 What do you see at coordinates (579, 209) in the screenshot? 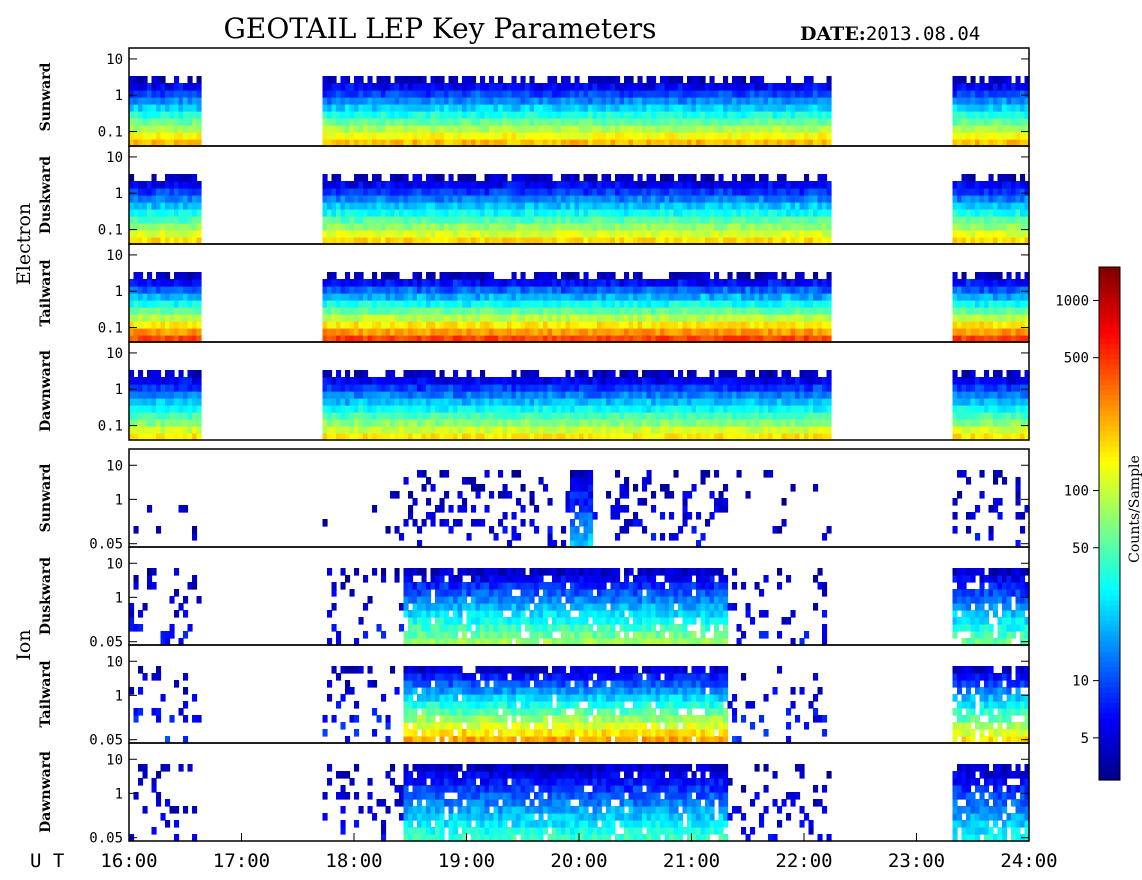
I see `panel-electron-duskward` at bounding box center [579, 209].